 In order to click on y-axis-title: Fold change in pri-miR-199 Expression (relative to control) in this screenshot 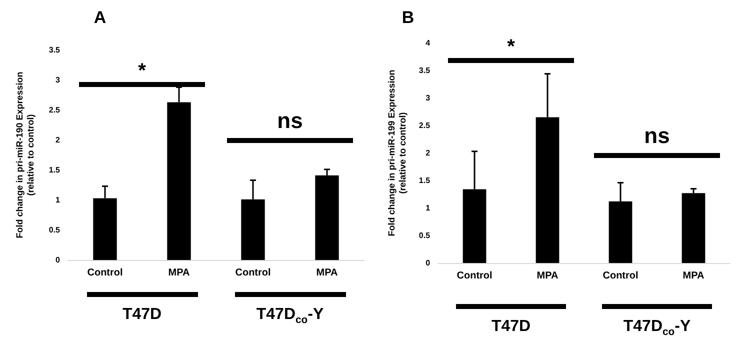, I will do `click(397, 153)`.